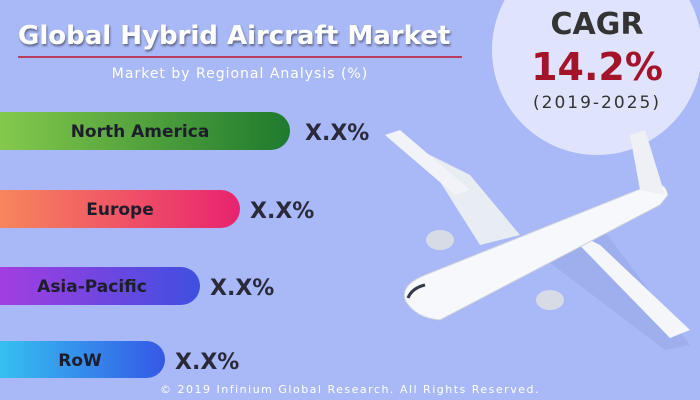  What do you see at coordinates (92, 287) in the screenshot?
I see `region-name: Asia-Pacific` at bounding box center [92, 287].